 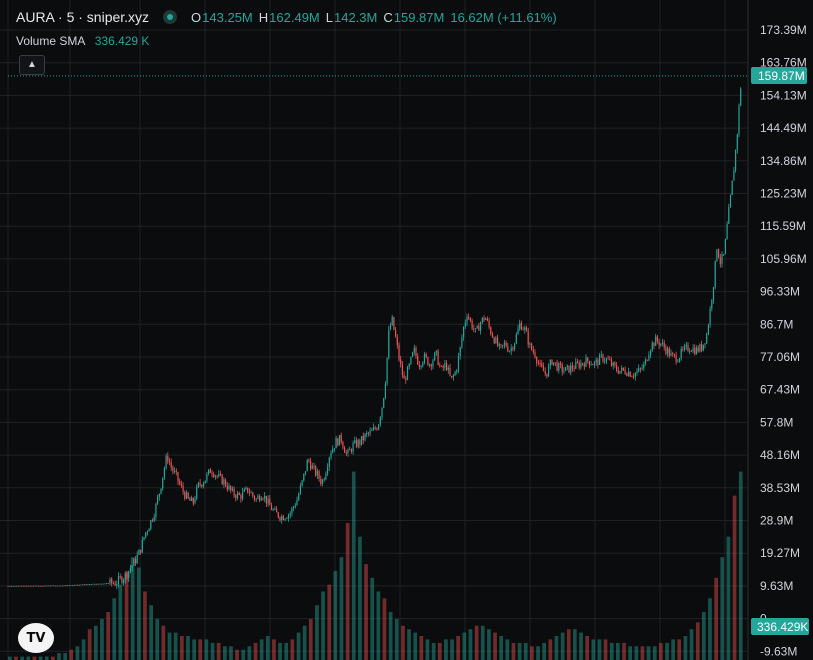 What do you see at coordinates (776, 586) in the screenshot?
I see `price-tick-label: 9.63M` at bounding box center [776, 586].